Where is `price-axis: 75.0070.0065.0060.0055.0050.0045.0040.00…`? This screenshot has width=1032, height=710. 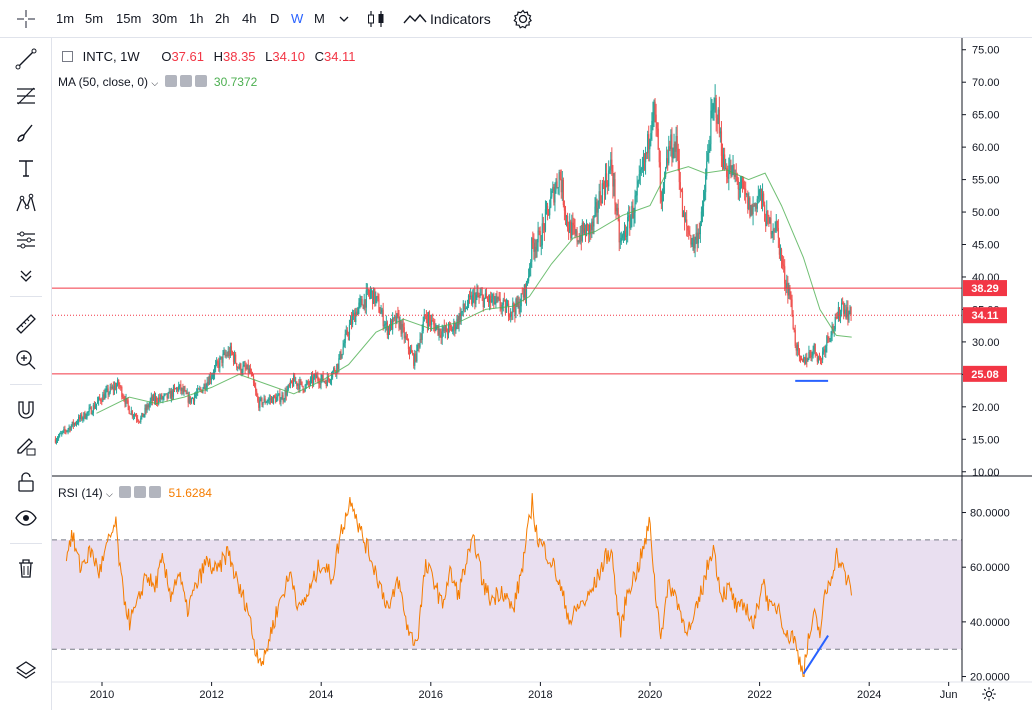
price-axis: 75.0070.0065.0060.0055.0050.0045.0040.00… is located at coordinates (981, 262).